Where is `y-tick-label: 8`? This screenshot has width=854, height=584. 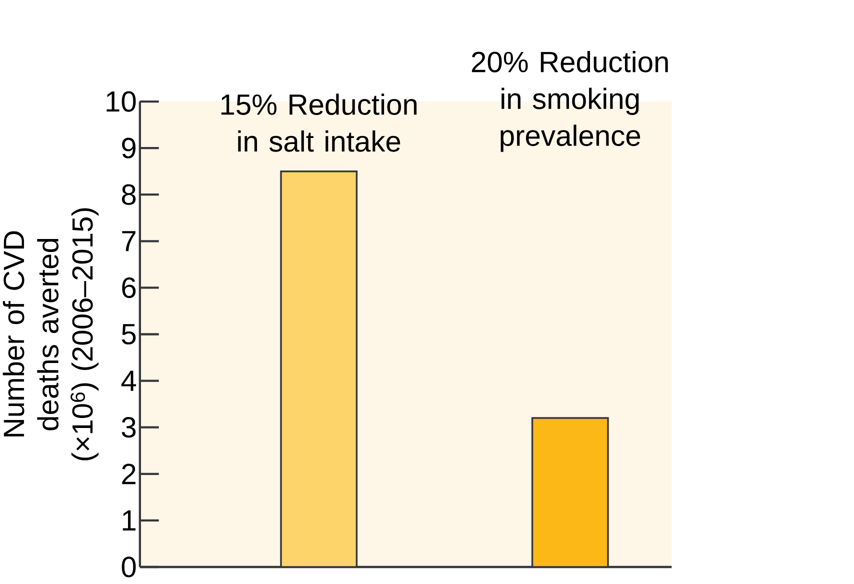
y-tick-label: 8 is located at coordinates (129, 194).